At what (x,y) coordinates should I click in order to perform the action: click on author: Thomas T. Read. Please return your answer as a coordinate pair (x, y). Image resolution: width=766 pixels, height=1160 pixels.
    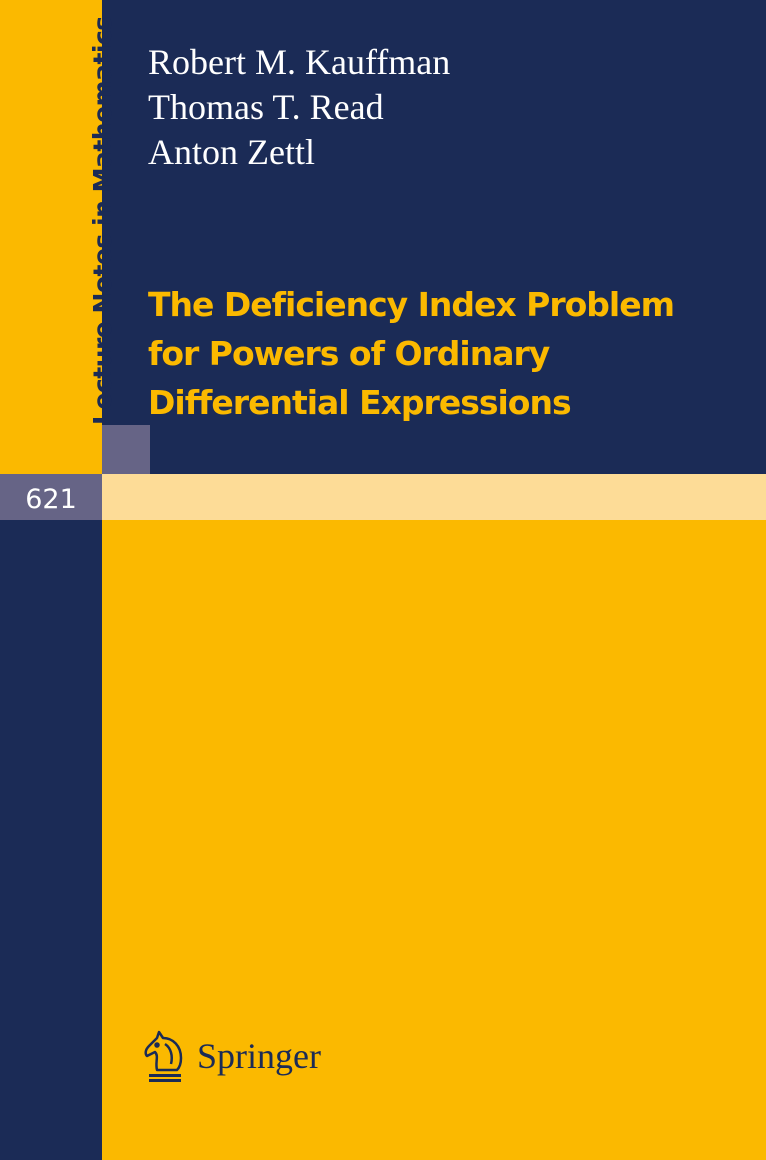
    Looking at the image, I should click on (266, 107).